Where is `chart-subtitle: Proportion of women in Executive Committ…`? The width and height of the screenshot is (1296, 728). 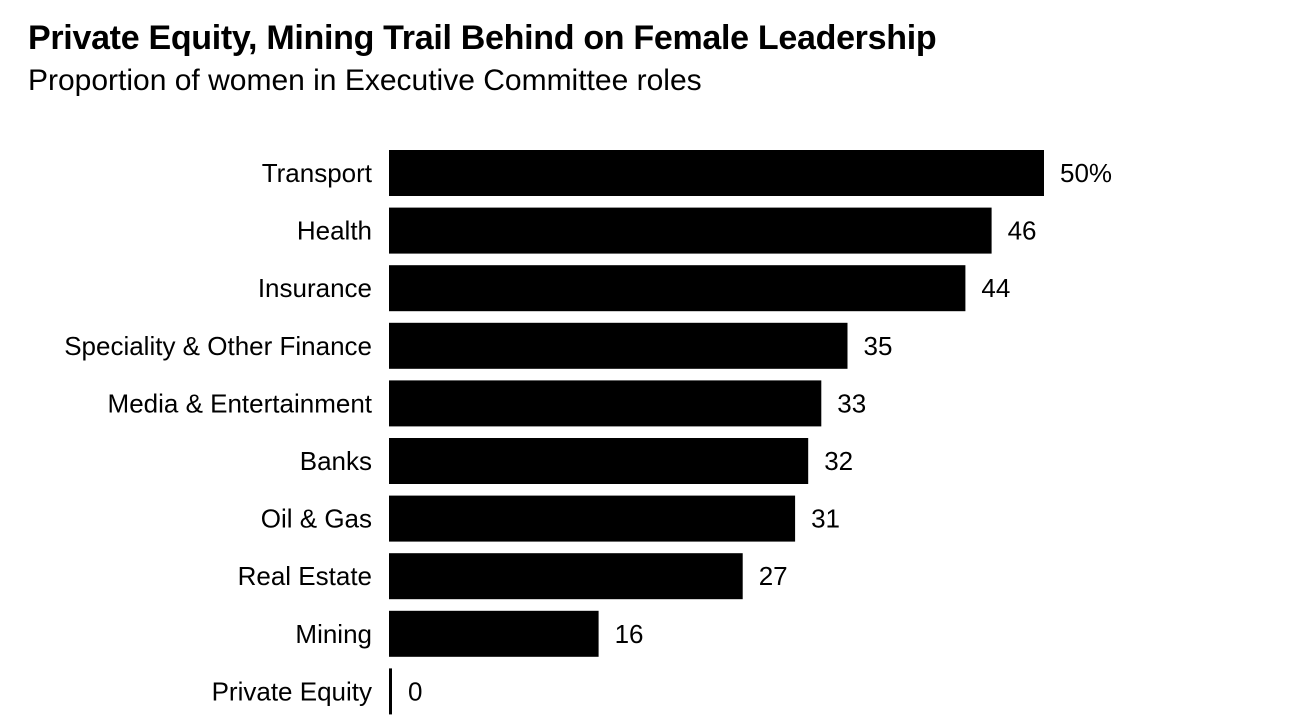
chart-subtitle: Proportion of women in Executive Committ… is located at coordinates (365, 80).